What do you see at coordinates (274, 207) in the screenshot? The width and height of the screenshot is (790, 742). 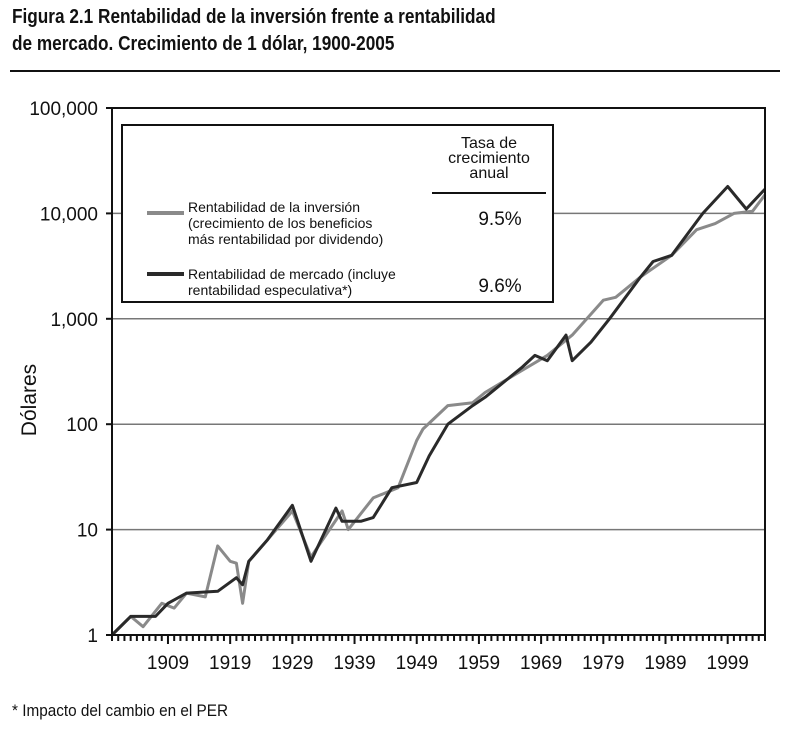 I see `legend-label: Rentabilidad de la inversión` at bounding box center [274, 207].